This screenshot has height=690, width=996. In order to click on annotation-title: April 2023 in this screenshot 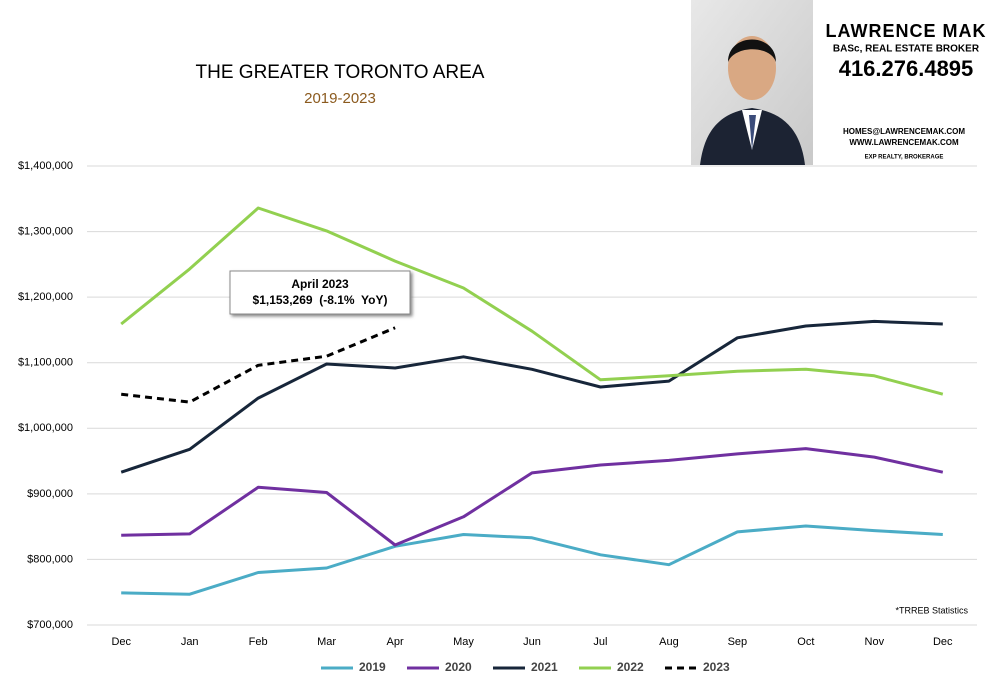, I will do `click(320, 284)`.